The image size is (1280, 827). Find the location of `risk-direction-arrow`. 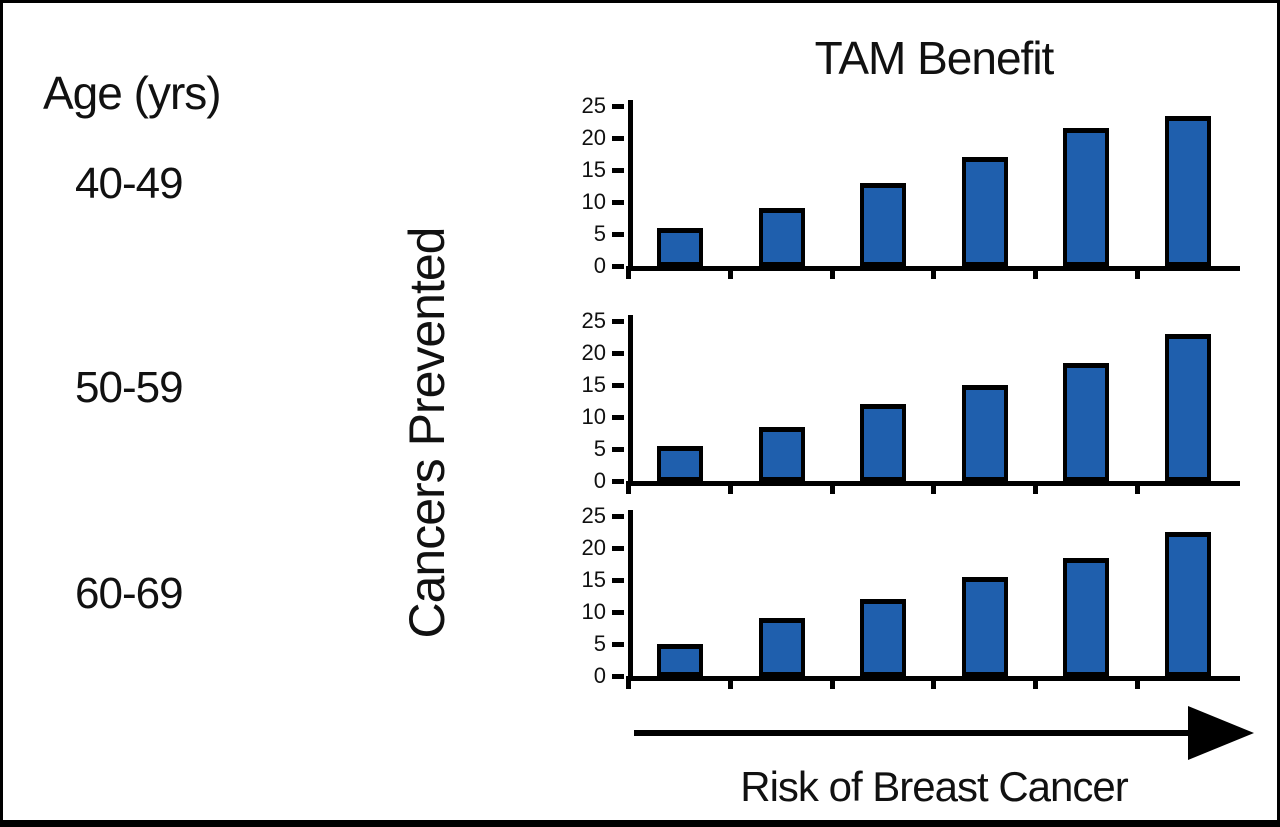

risk-direction-arrow is located at coordinates (944, 733).